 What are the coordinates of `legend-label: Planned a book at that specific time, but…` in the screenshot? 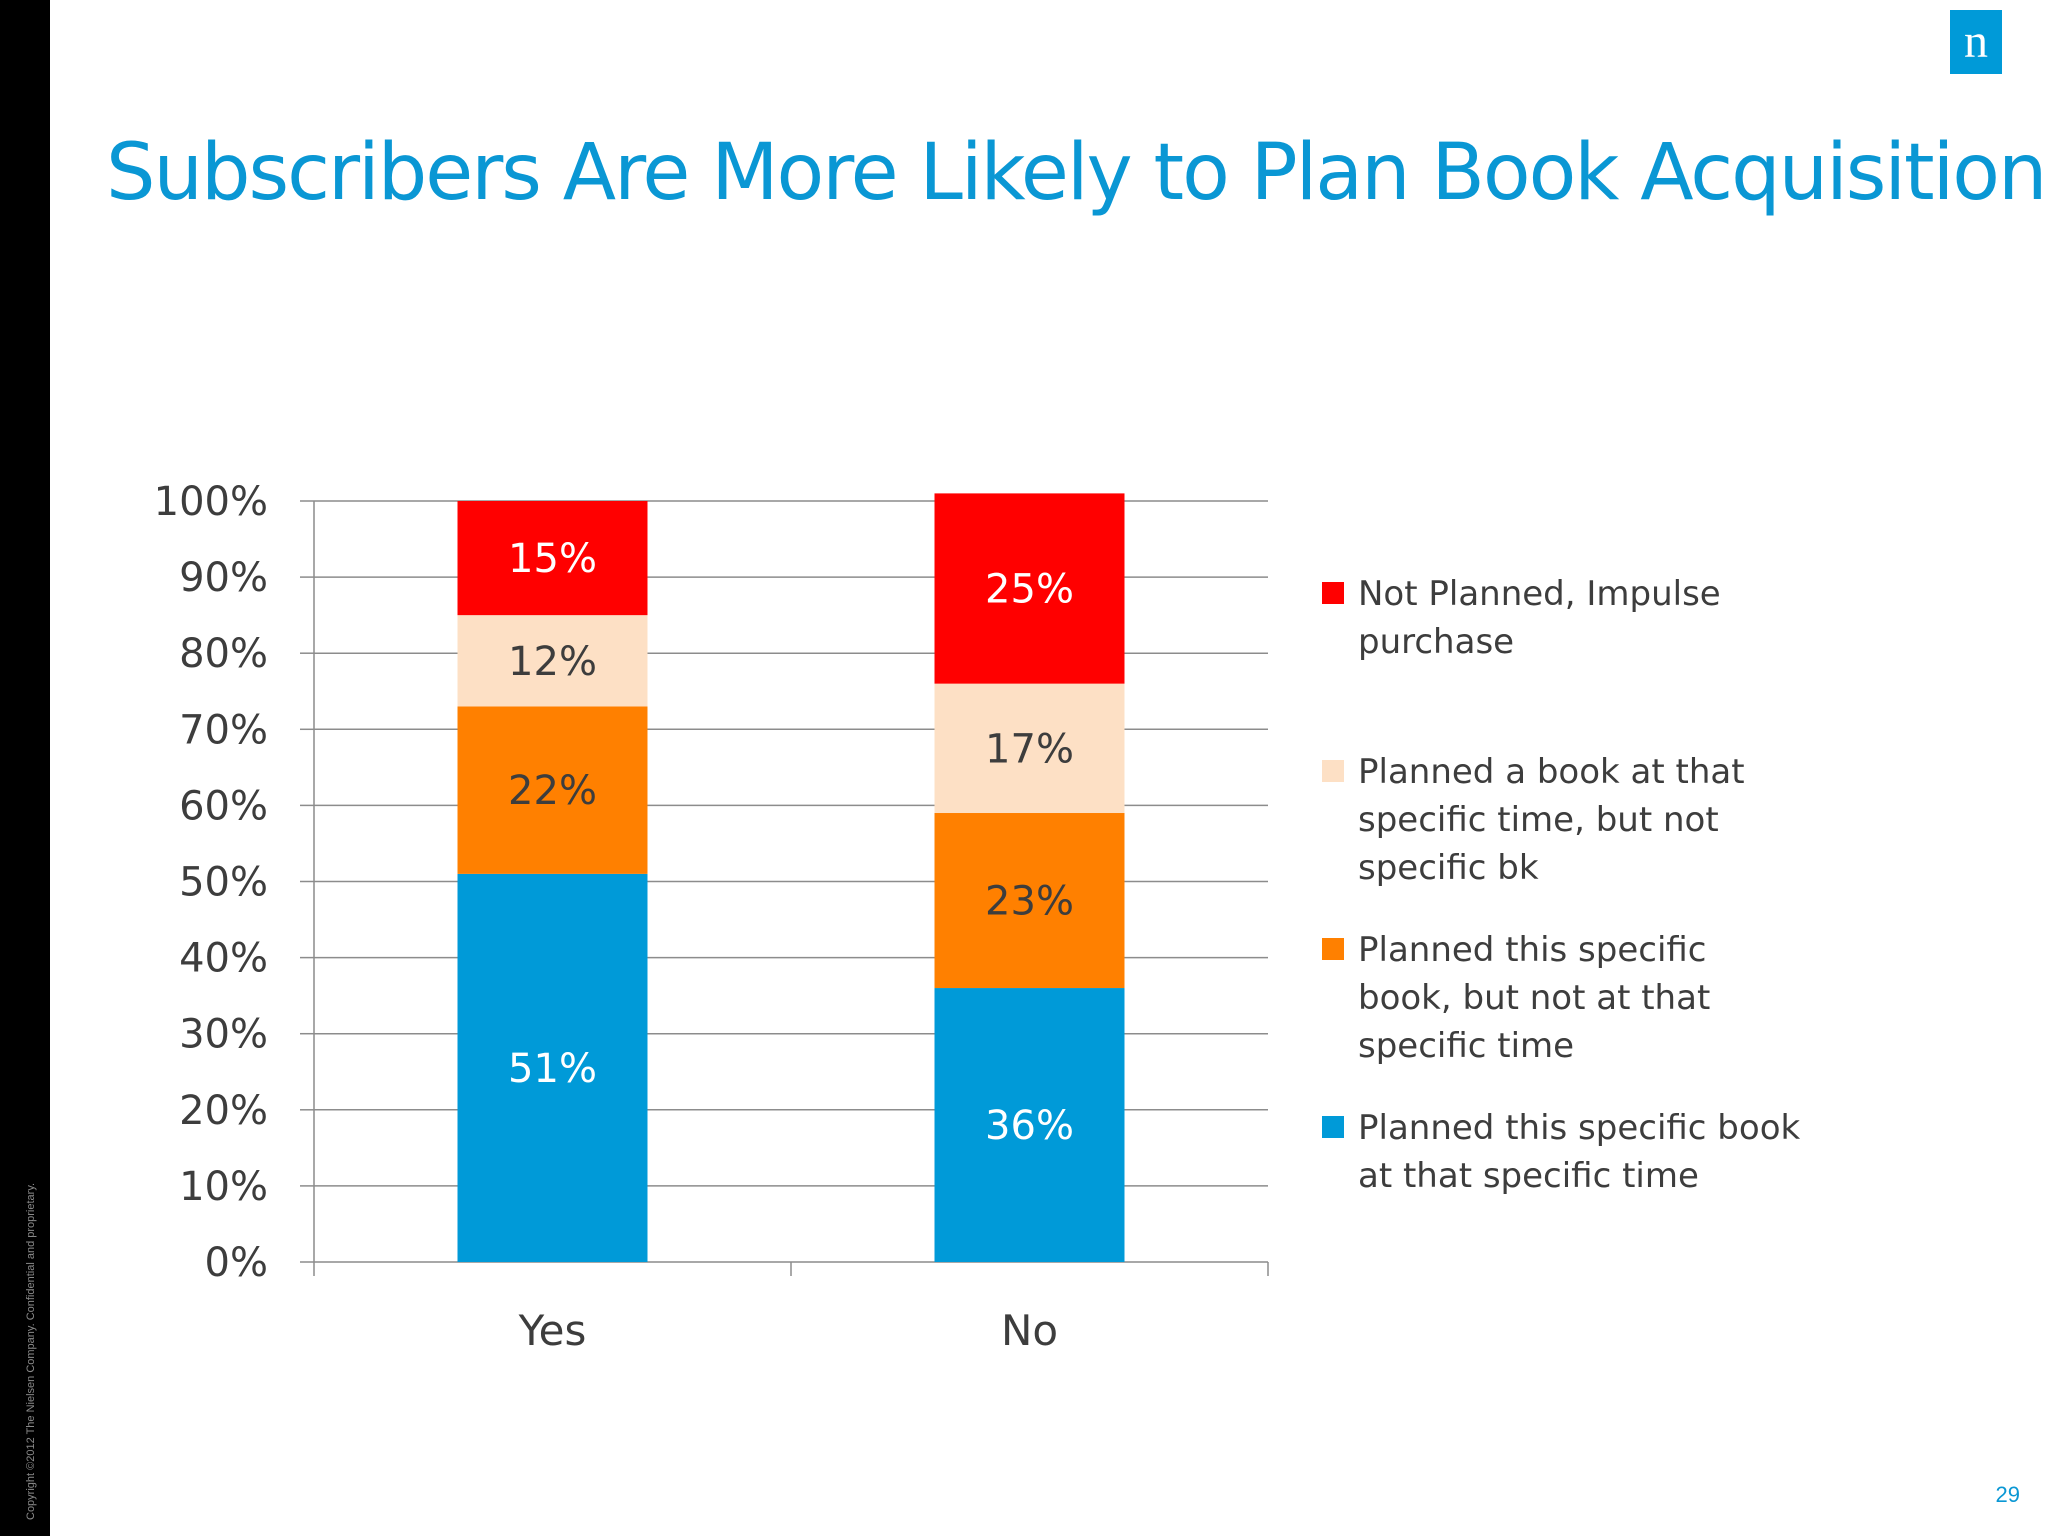 It's located at (1551, 820).